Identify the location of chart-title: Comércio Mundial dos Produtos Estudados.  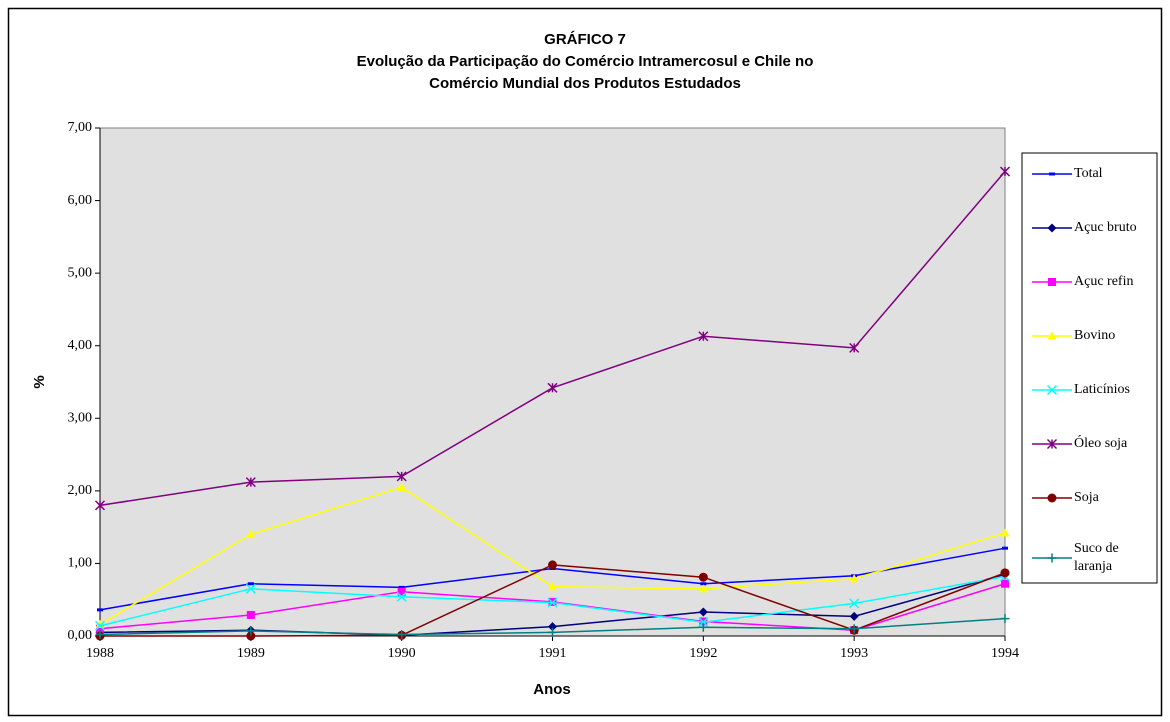
(585, 83).